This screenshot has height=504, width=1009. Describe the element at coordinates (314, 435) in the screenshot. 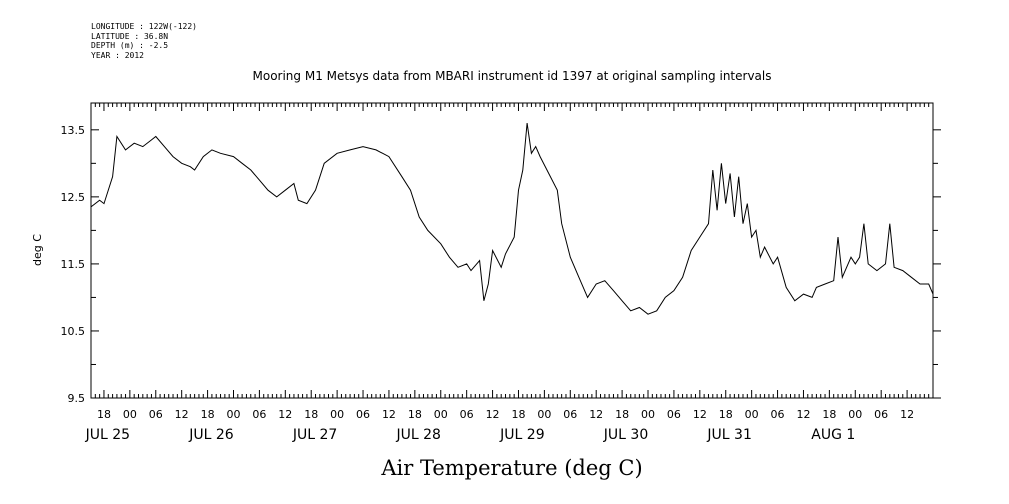

I see `x-date-label: JUL 27` at that location.